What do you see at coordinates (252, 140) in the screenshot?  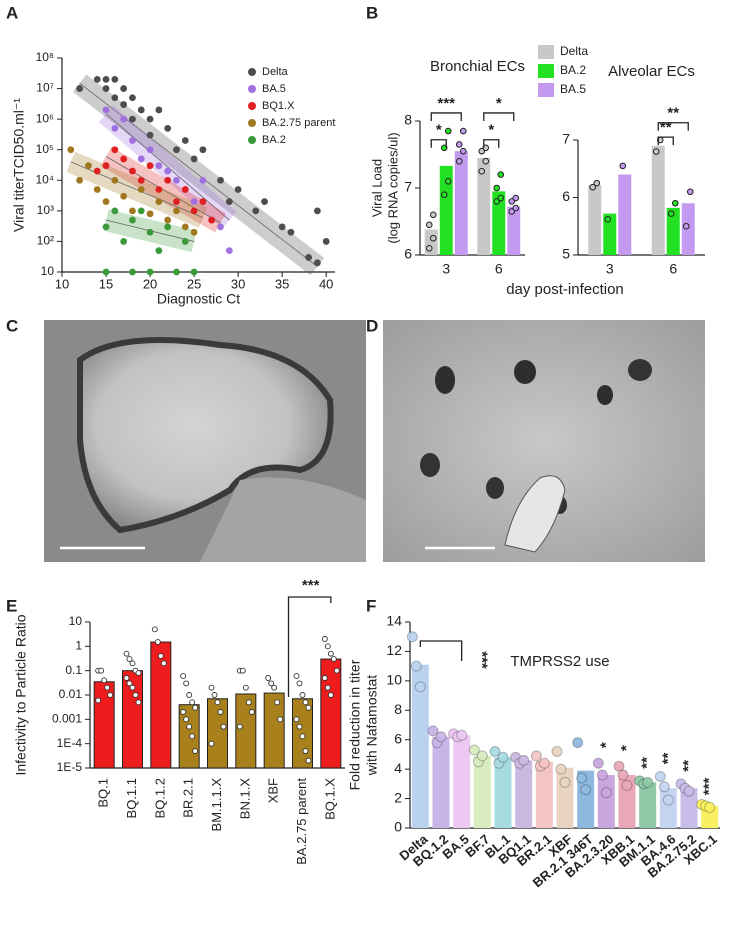 I see `legend-marker` at bounding box center [252, 140].